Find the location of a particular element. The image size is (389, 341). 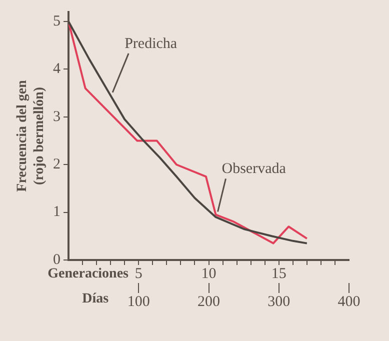

y-tick-label: 4 is located at coordinates (57, 69).